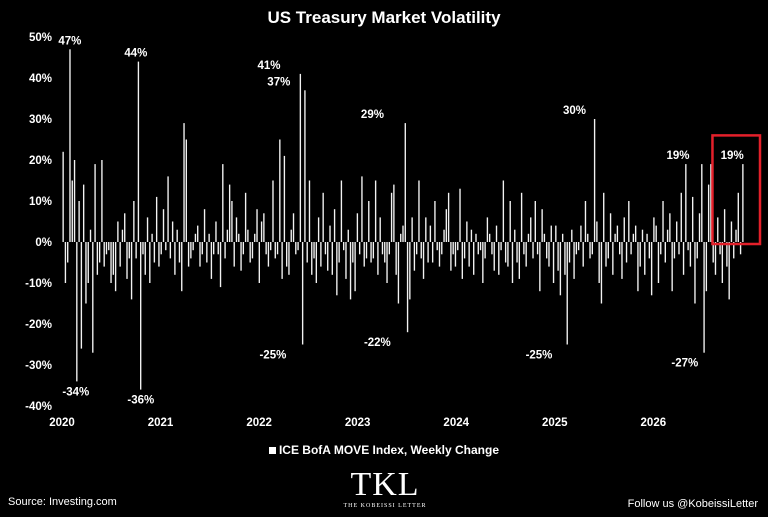  Describe the element at coordinates (38, 366) in the screenshot. I see `y-tick-label: -30%` at that location.